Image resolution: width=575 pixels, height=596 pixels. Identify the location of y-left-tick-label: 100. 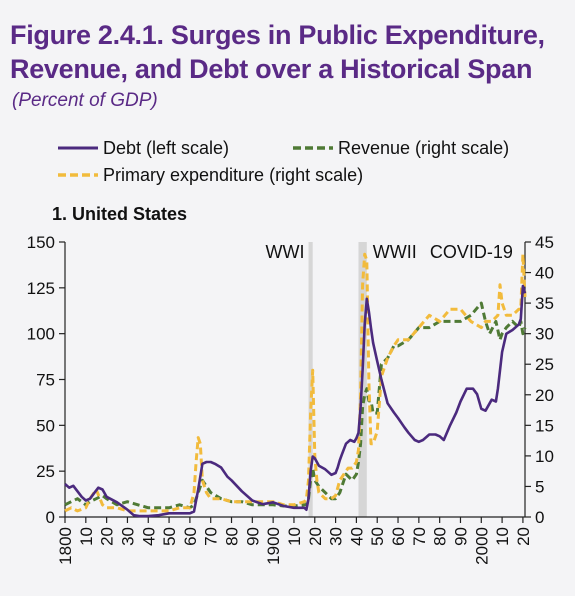
(41, 334).